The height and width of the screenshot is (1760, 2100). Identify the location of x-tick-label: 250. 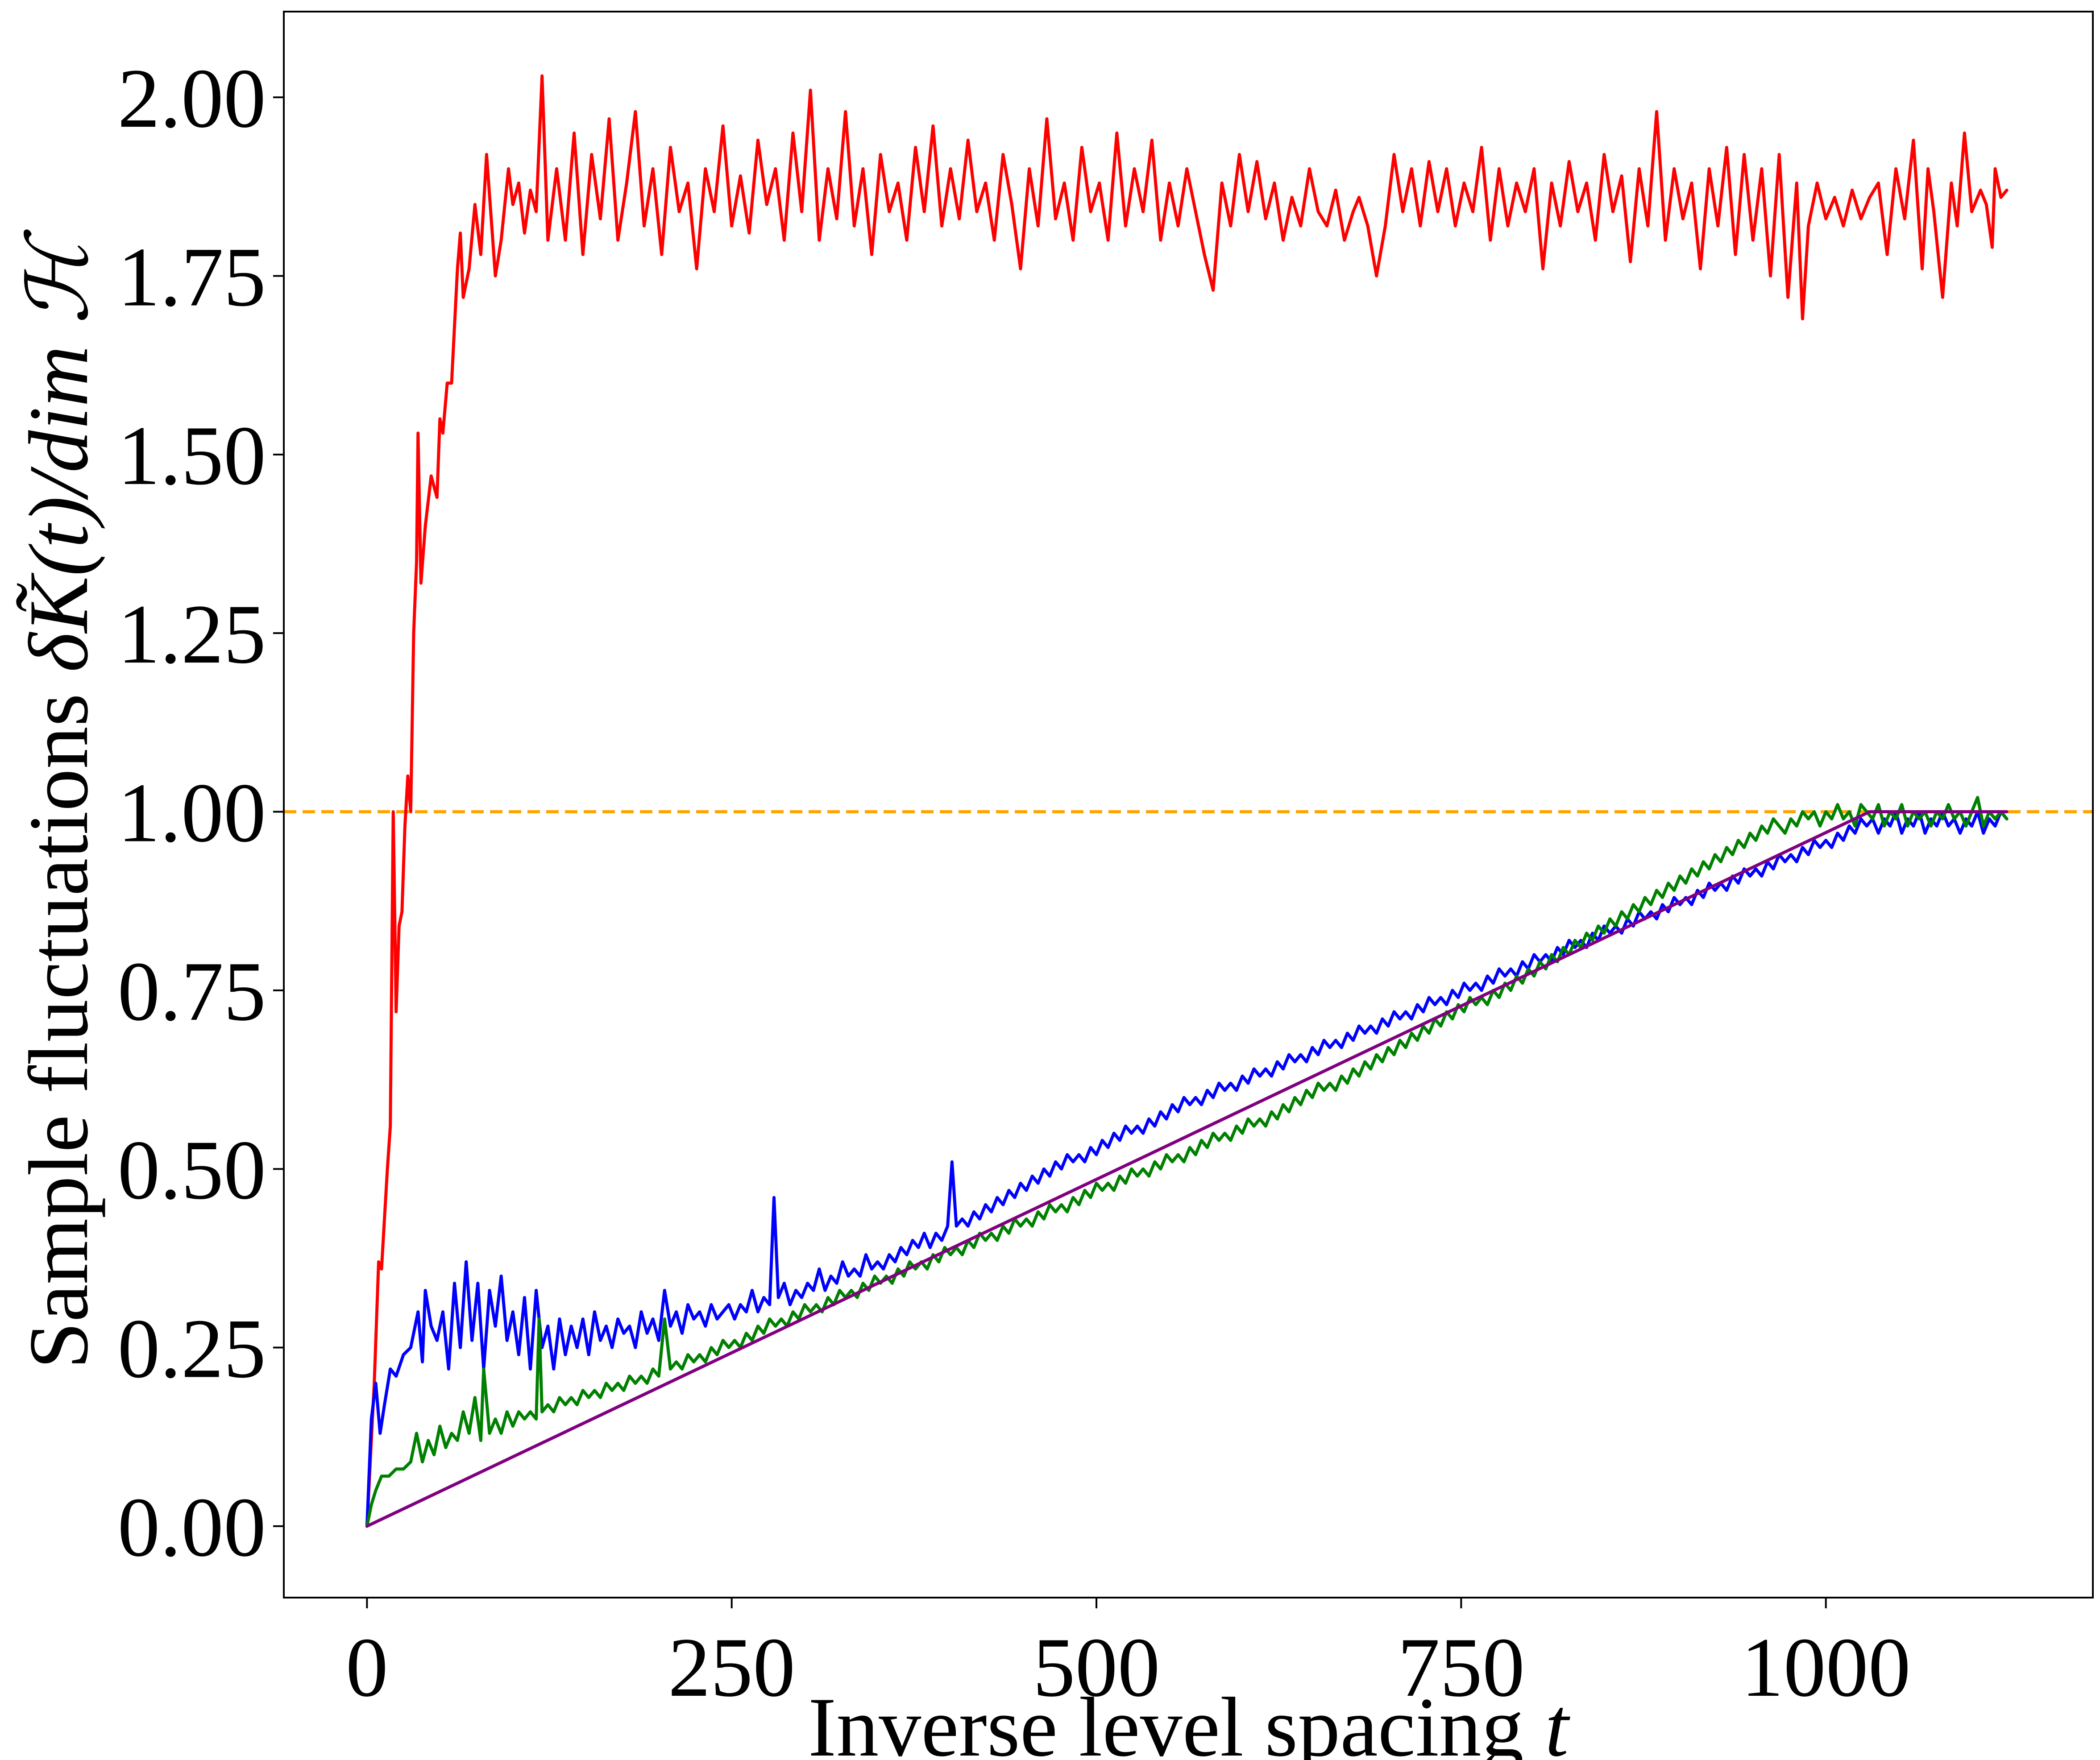
(731, 1668).